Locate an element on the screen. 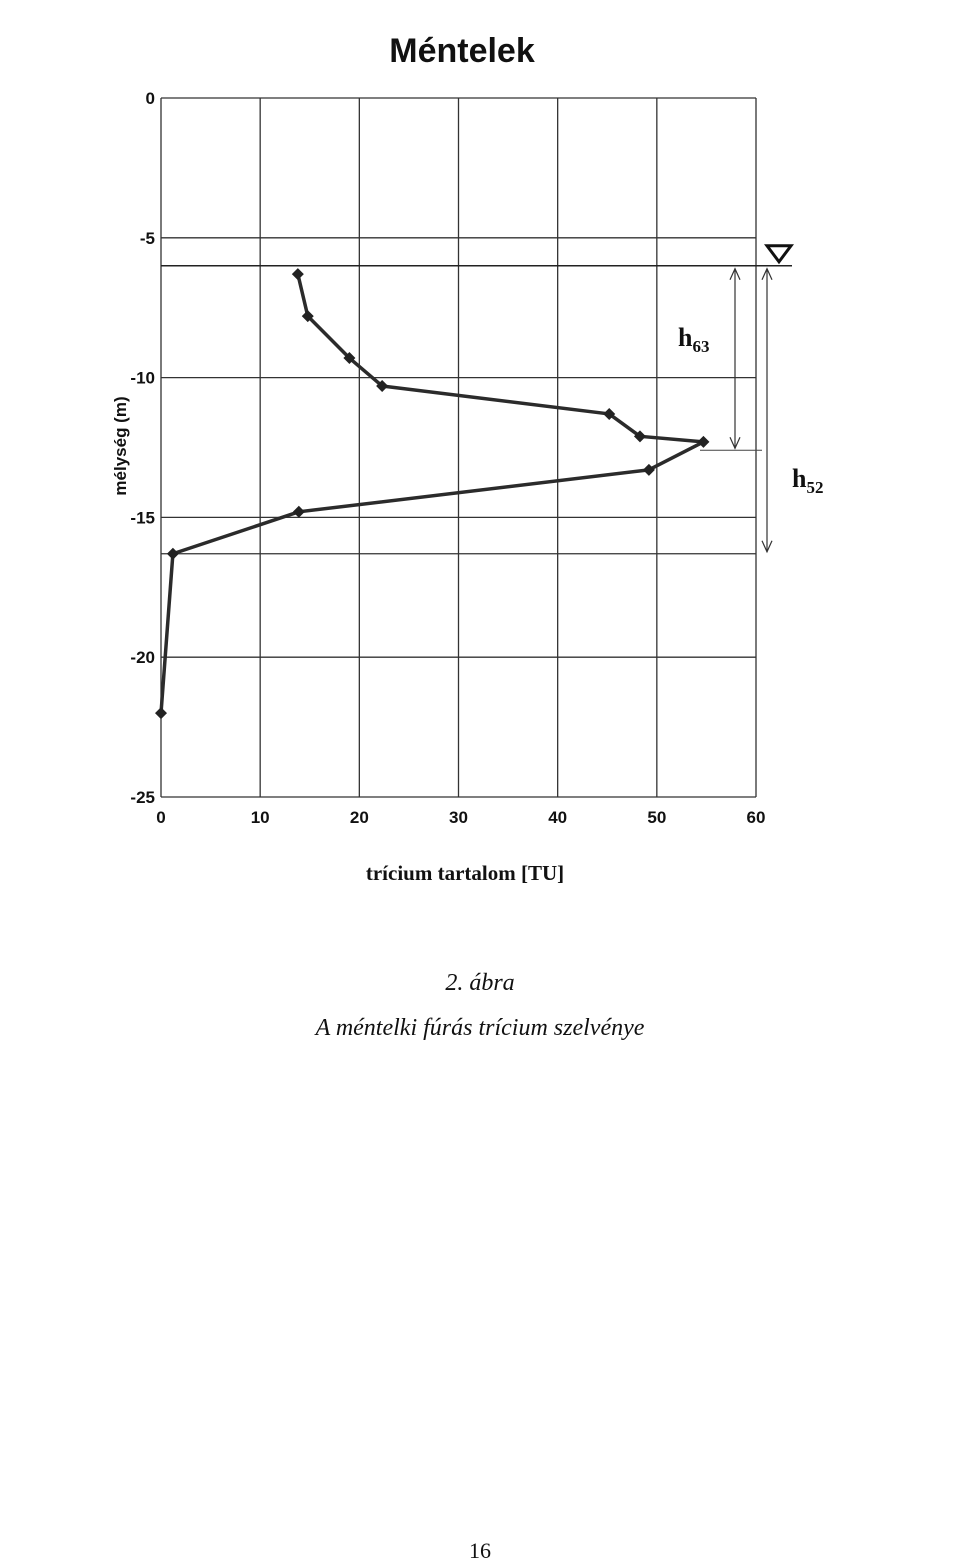 The width and height of the screenshot is (960, 1565). x-tick-label: 30 is located at coordinates (458, 817).